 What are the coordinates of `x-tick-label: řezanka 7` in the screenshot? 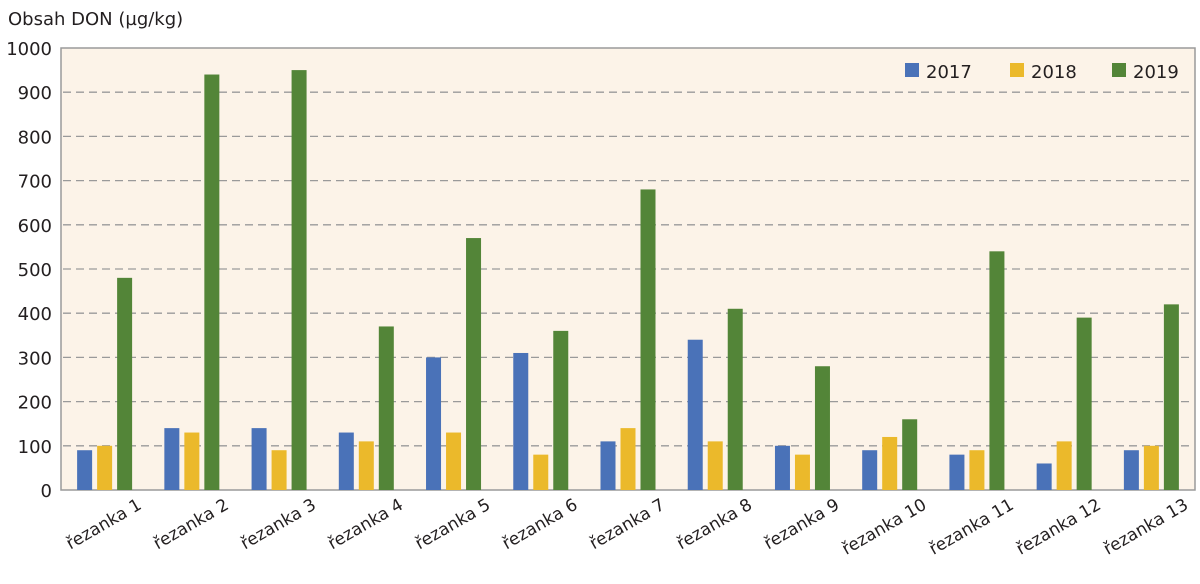 It's located at (627, 524).